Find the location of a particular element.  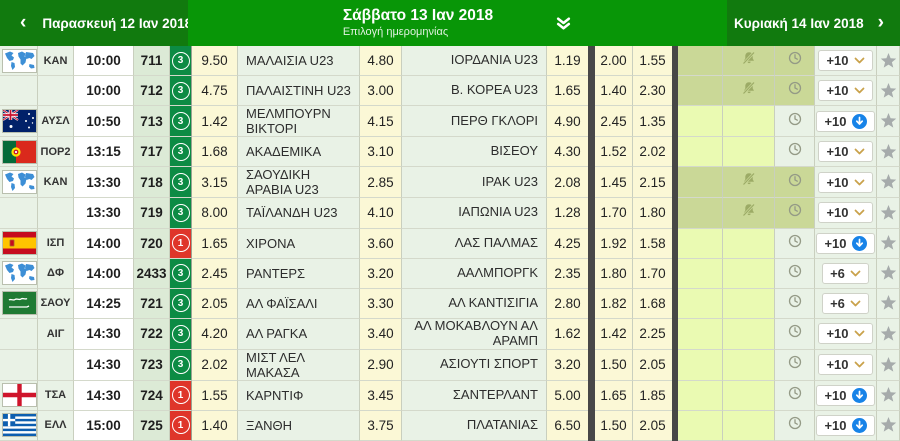

odds-over-button: 1.40 is located at coordinates (614, 91).